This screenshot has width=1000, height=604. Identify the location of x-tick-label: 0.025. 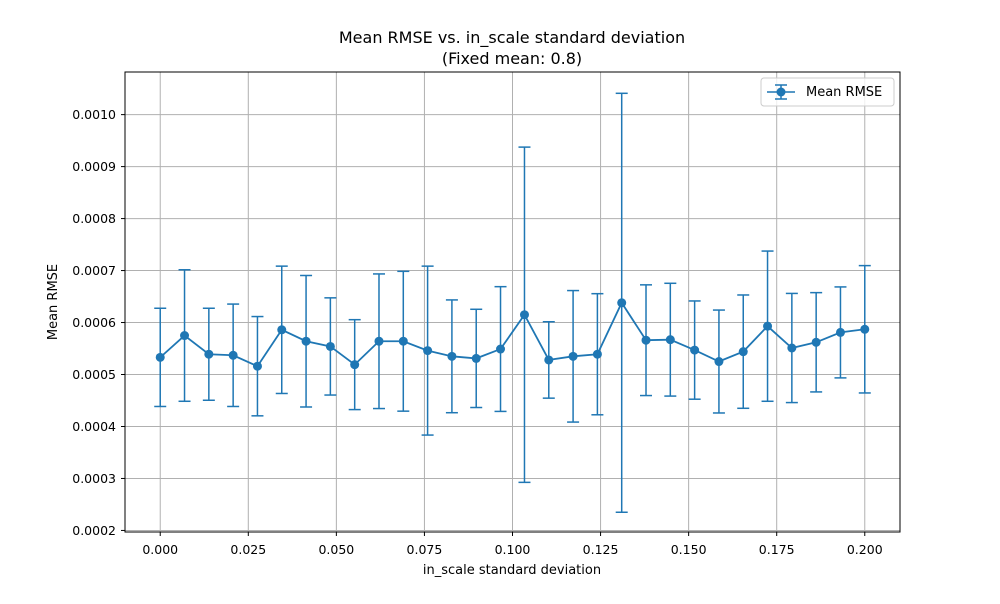
(248, 549).